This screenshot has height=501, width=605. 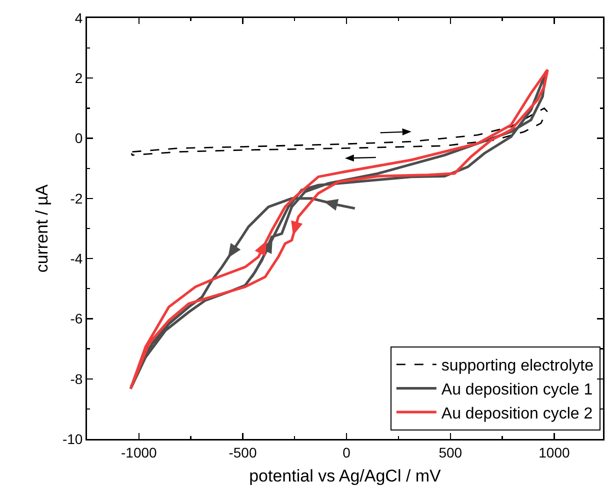 I want to click on y-tick-label: -6, so click(x=76, y=318).